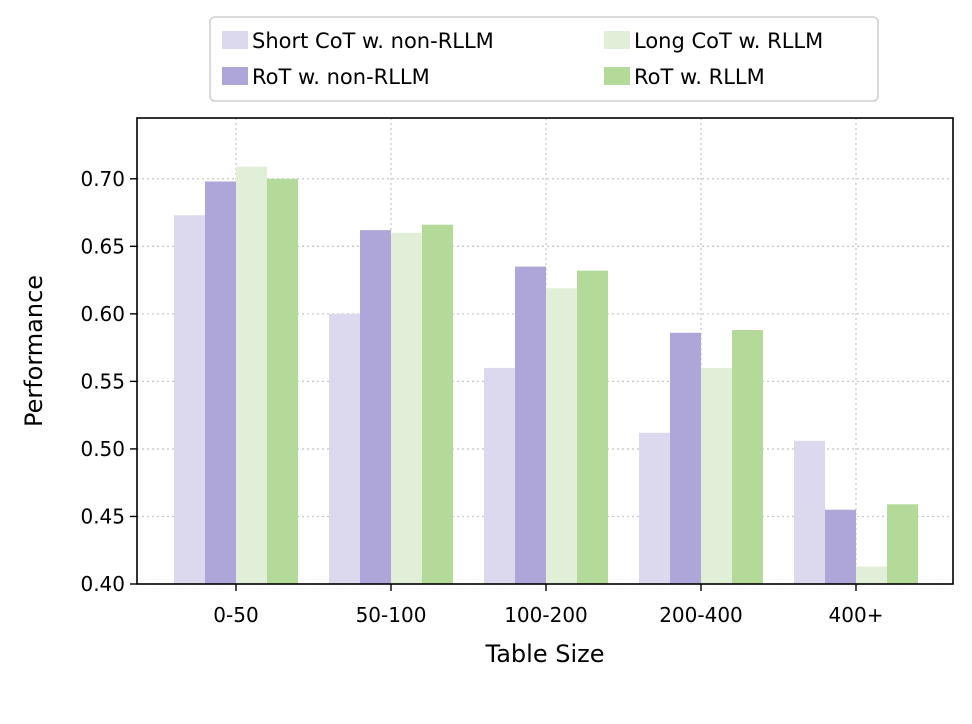 The width and height of the screenshot is (972, 724). Describe the element at coordinates (728, 41) in the screenshot. I see `legend-label: Long CoT w. RLLM` at that location.